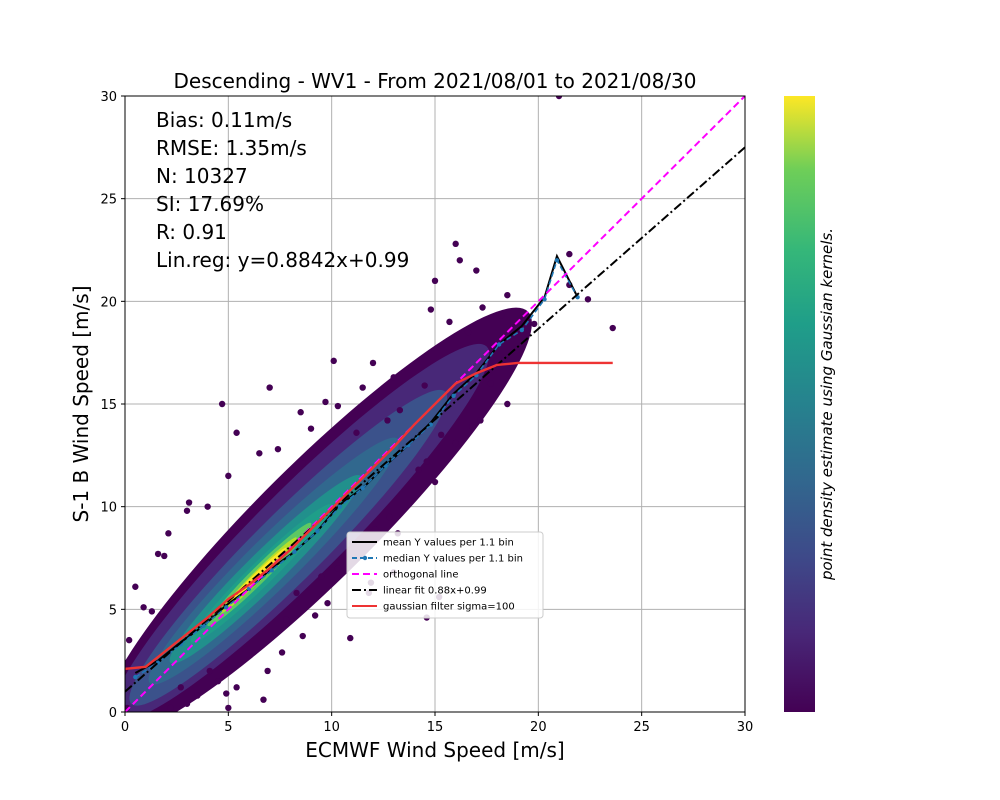 This screenshot has width=1000, height=800. I want to click on y-tick-label: 10, so click(108, 508).